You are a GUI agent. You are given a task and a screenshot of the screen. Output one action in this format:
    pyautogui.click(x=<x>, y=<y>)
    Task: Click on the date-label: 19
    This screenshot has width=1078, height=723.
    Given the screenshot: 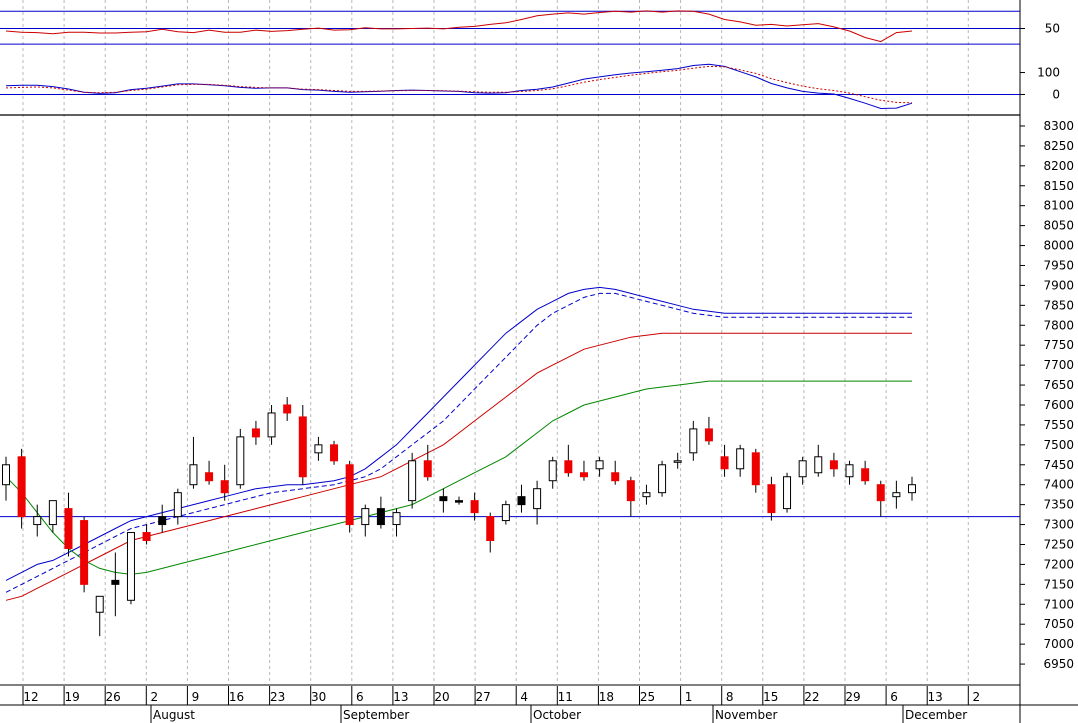 What is the action you would take?
    pyautogui.click(x=71, y=697)
    